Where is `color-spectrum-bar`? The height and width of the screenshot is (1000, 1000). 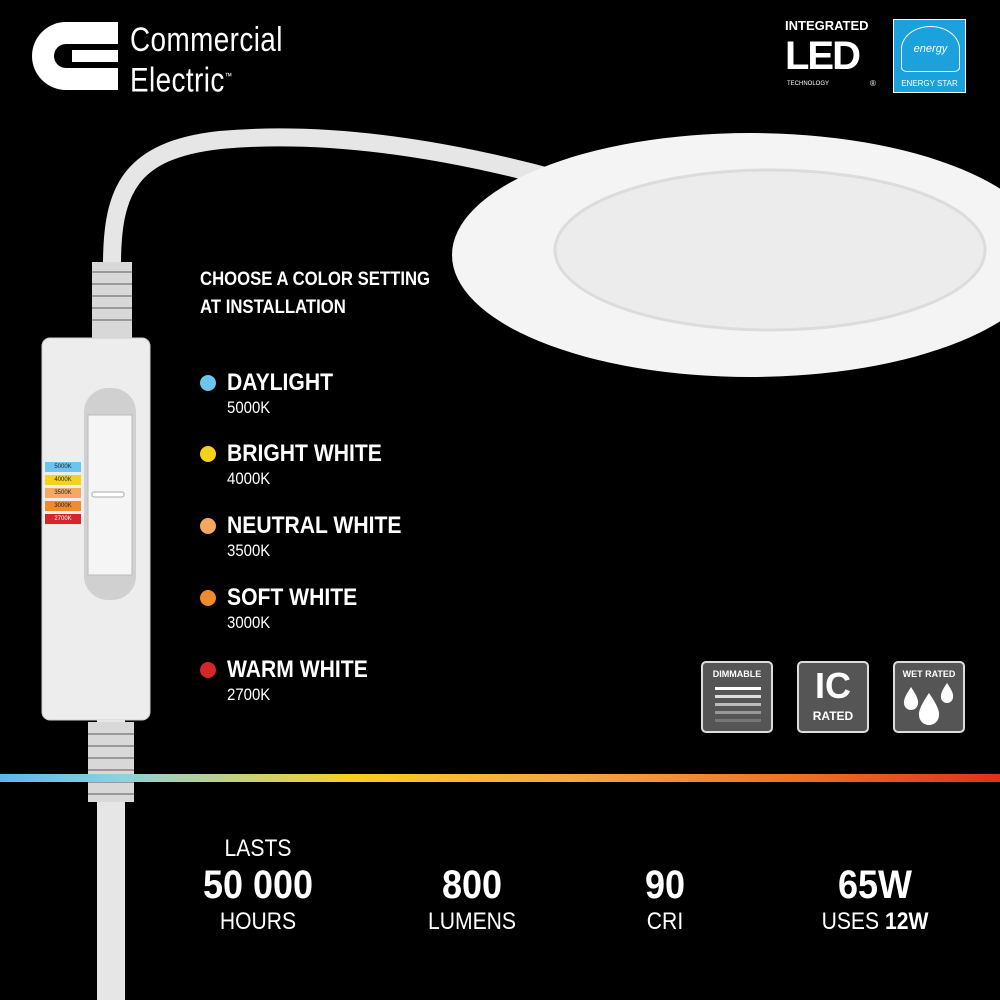
color-spectrum-bar is located at coordinates (500, 778).